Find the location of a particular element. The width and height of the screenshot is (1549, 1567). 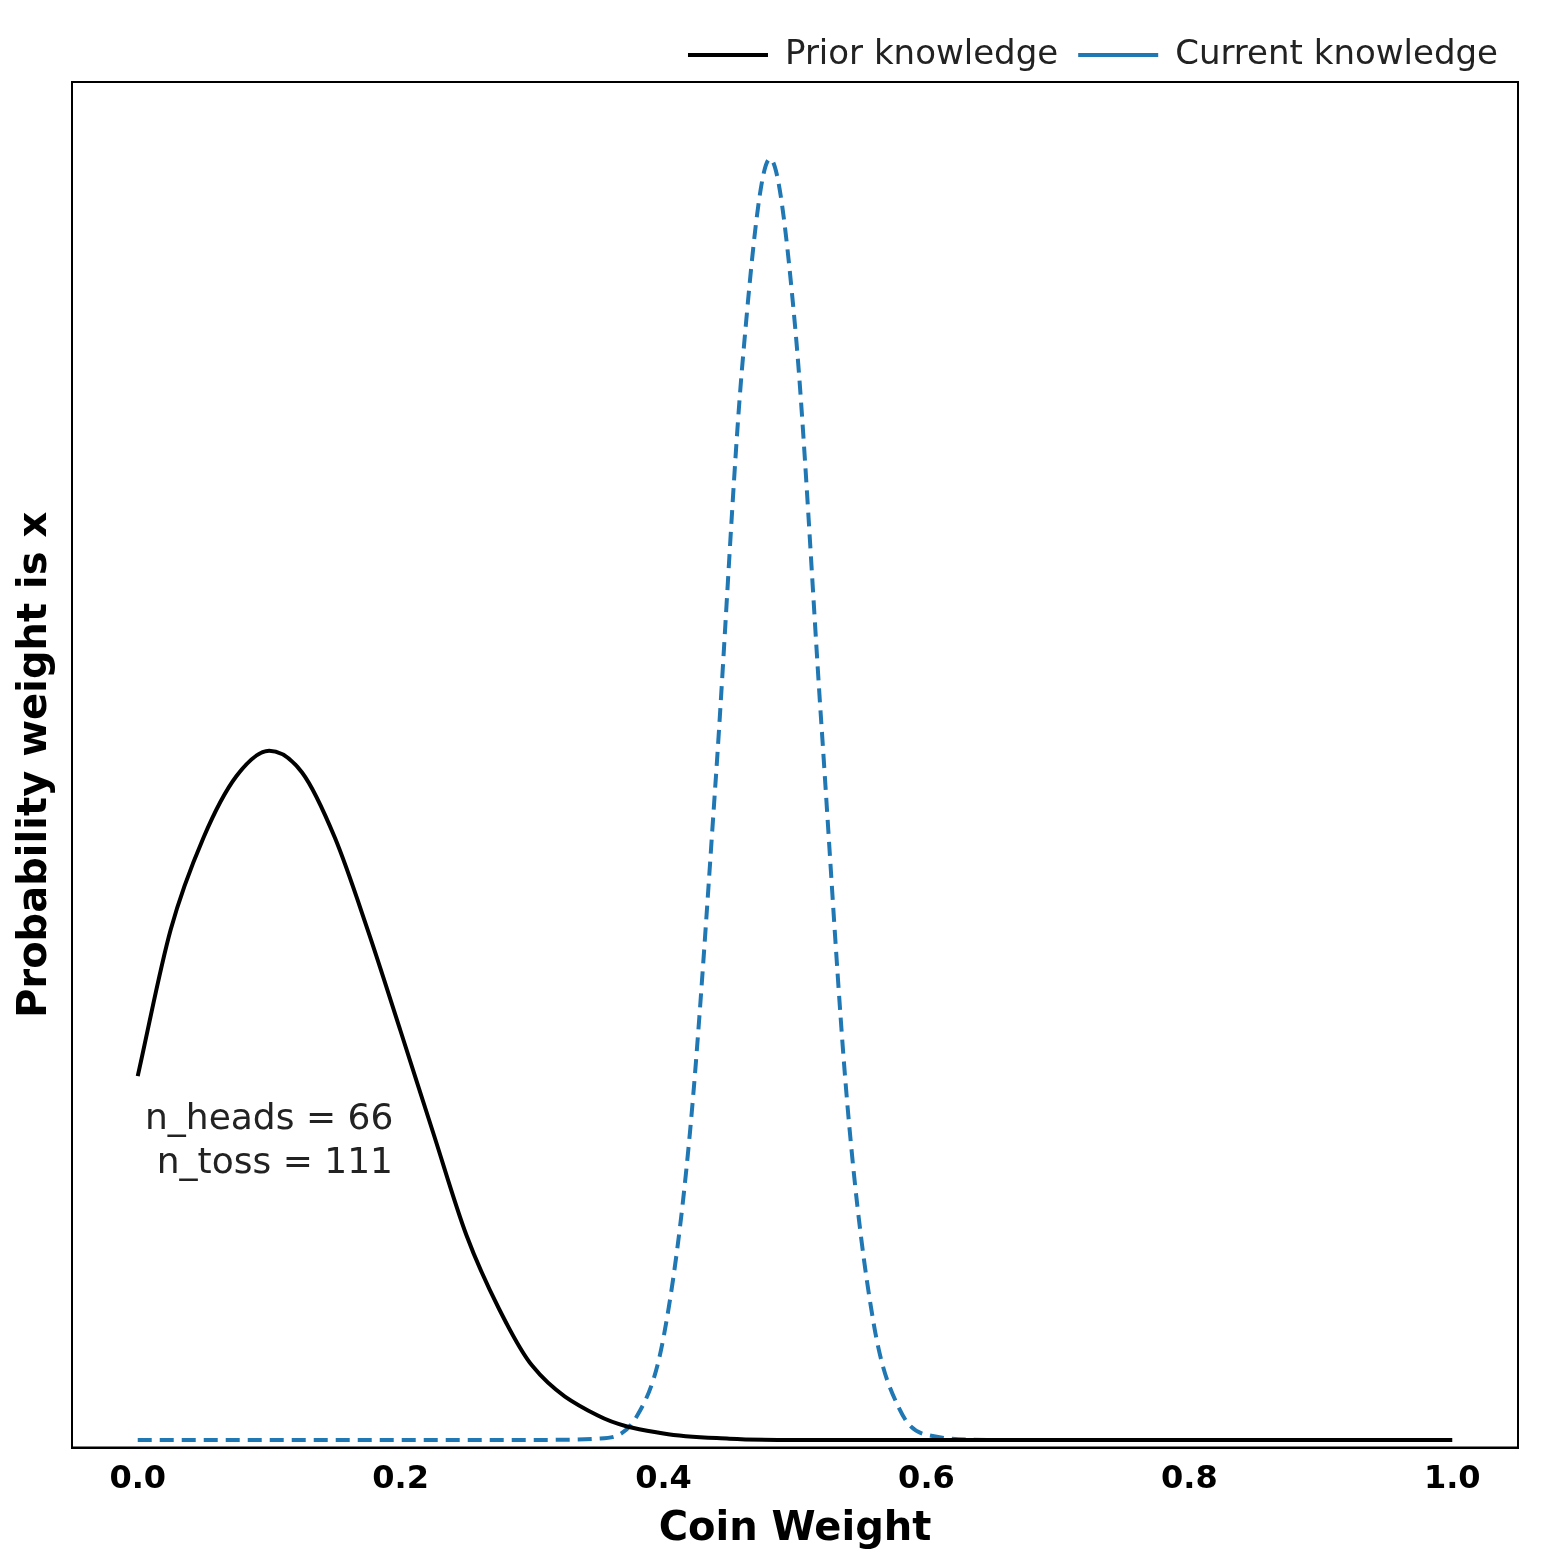

x-tick-label: 0.6 is located at coordinates (926, 1477).